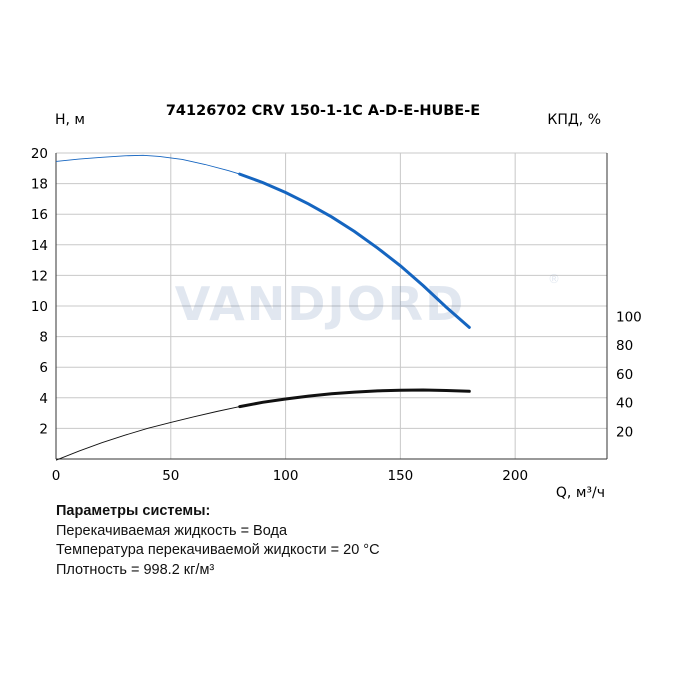 The image size is (681, 681). Describe the element at coordinates (70, 120) in the screenshot. I see `y-axis-left-label: H, м` at that location.